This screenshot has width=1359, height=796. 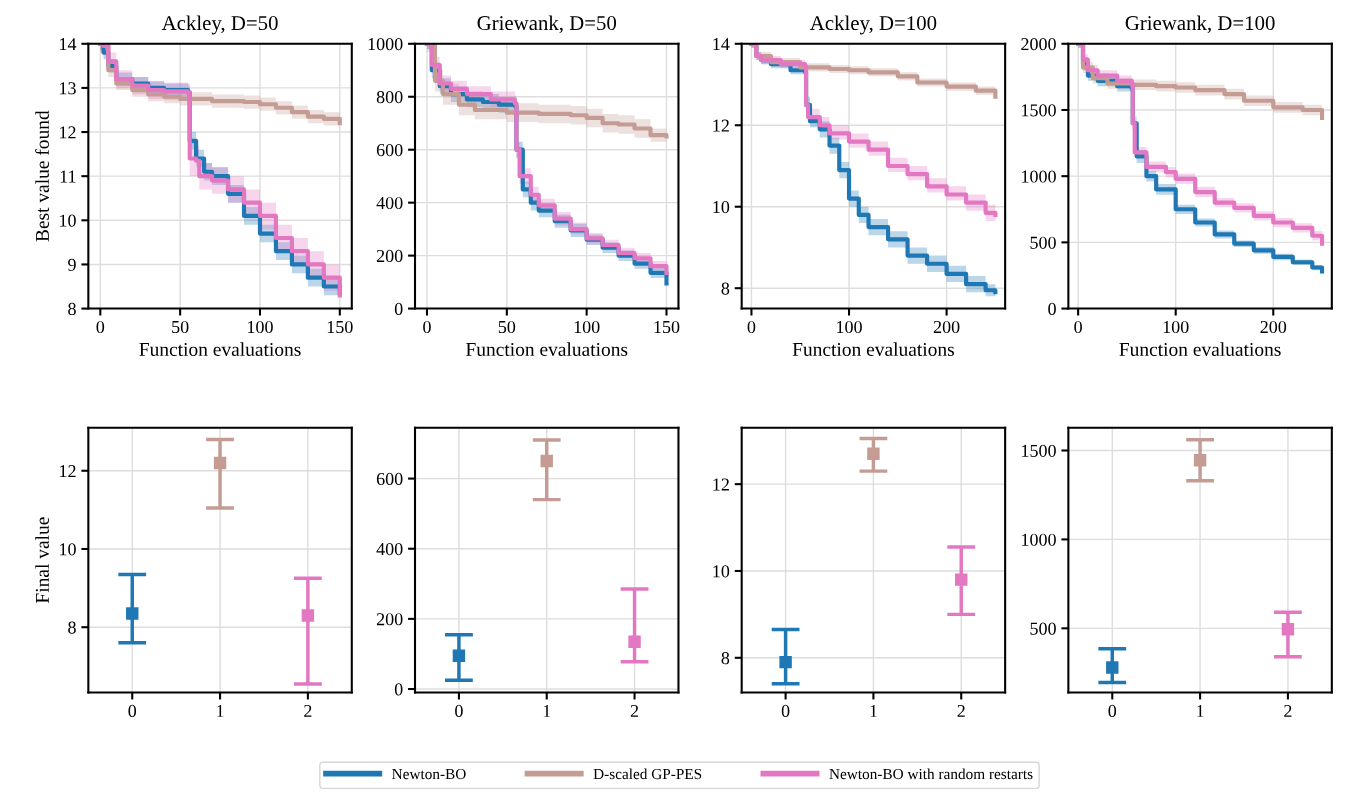 What do you see at coordinates (547, 24) in the screenshot?
I see `chart-title: Griewank, D=50` at bounding box center [547, 24].